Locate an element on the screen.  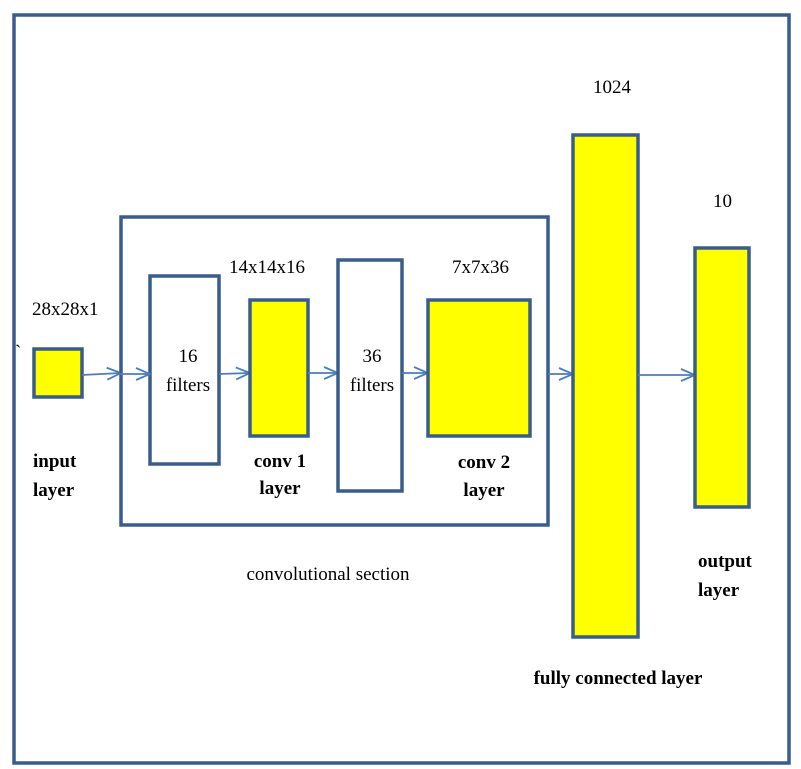
filters-1-box is located at coordinates (184, 370).